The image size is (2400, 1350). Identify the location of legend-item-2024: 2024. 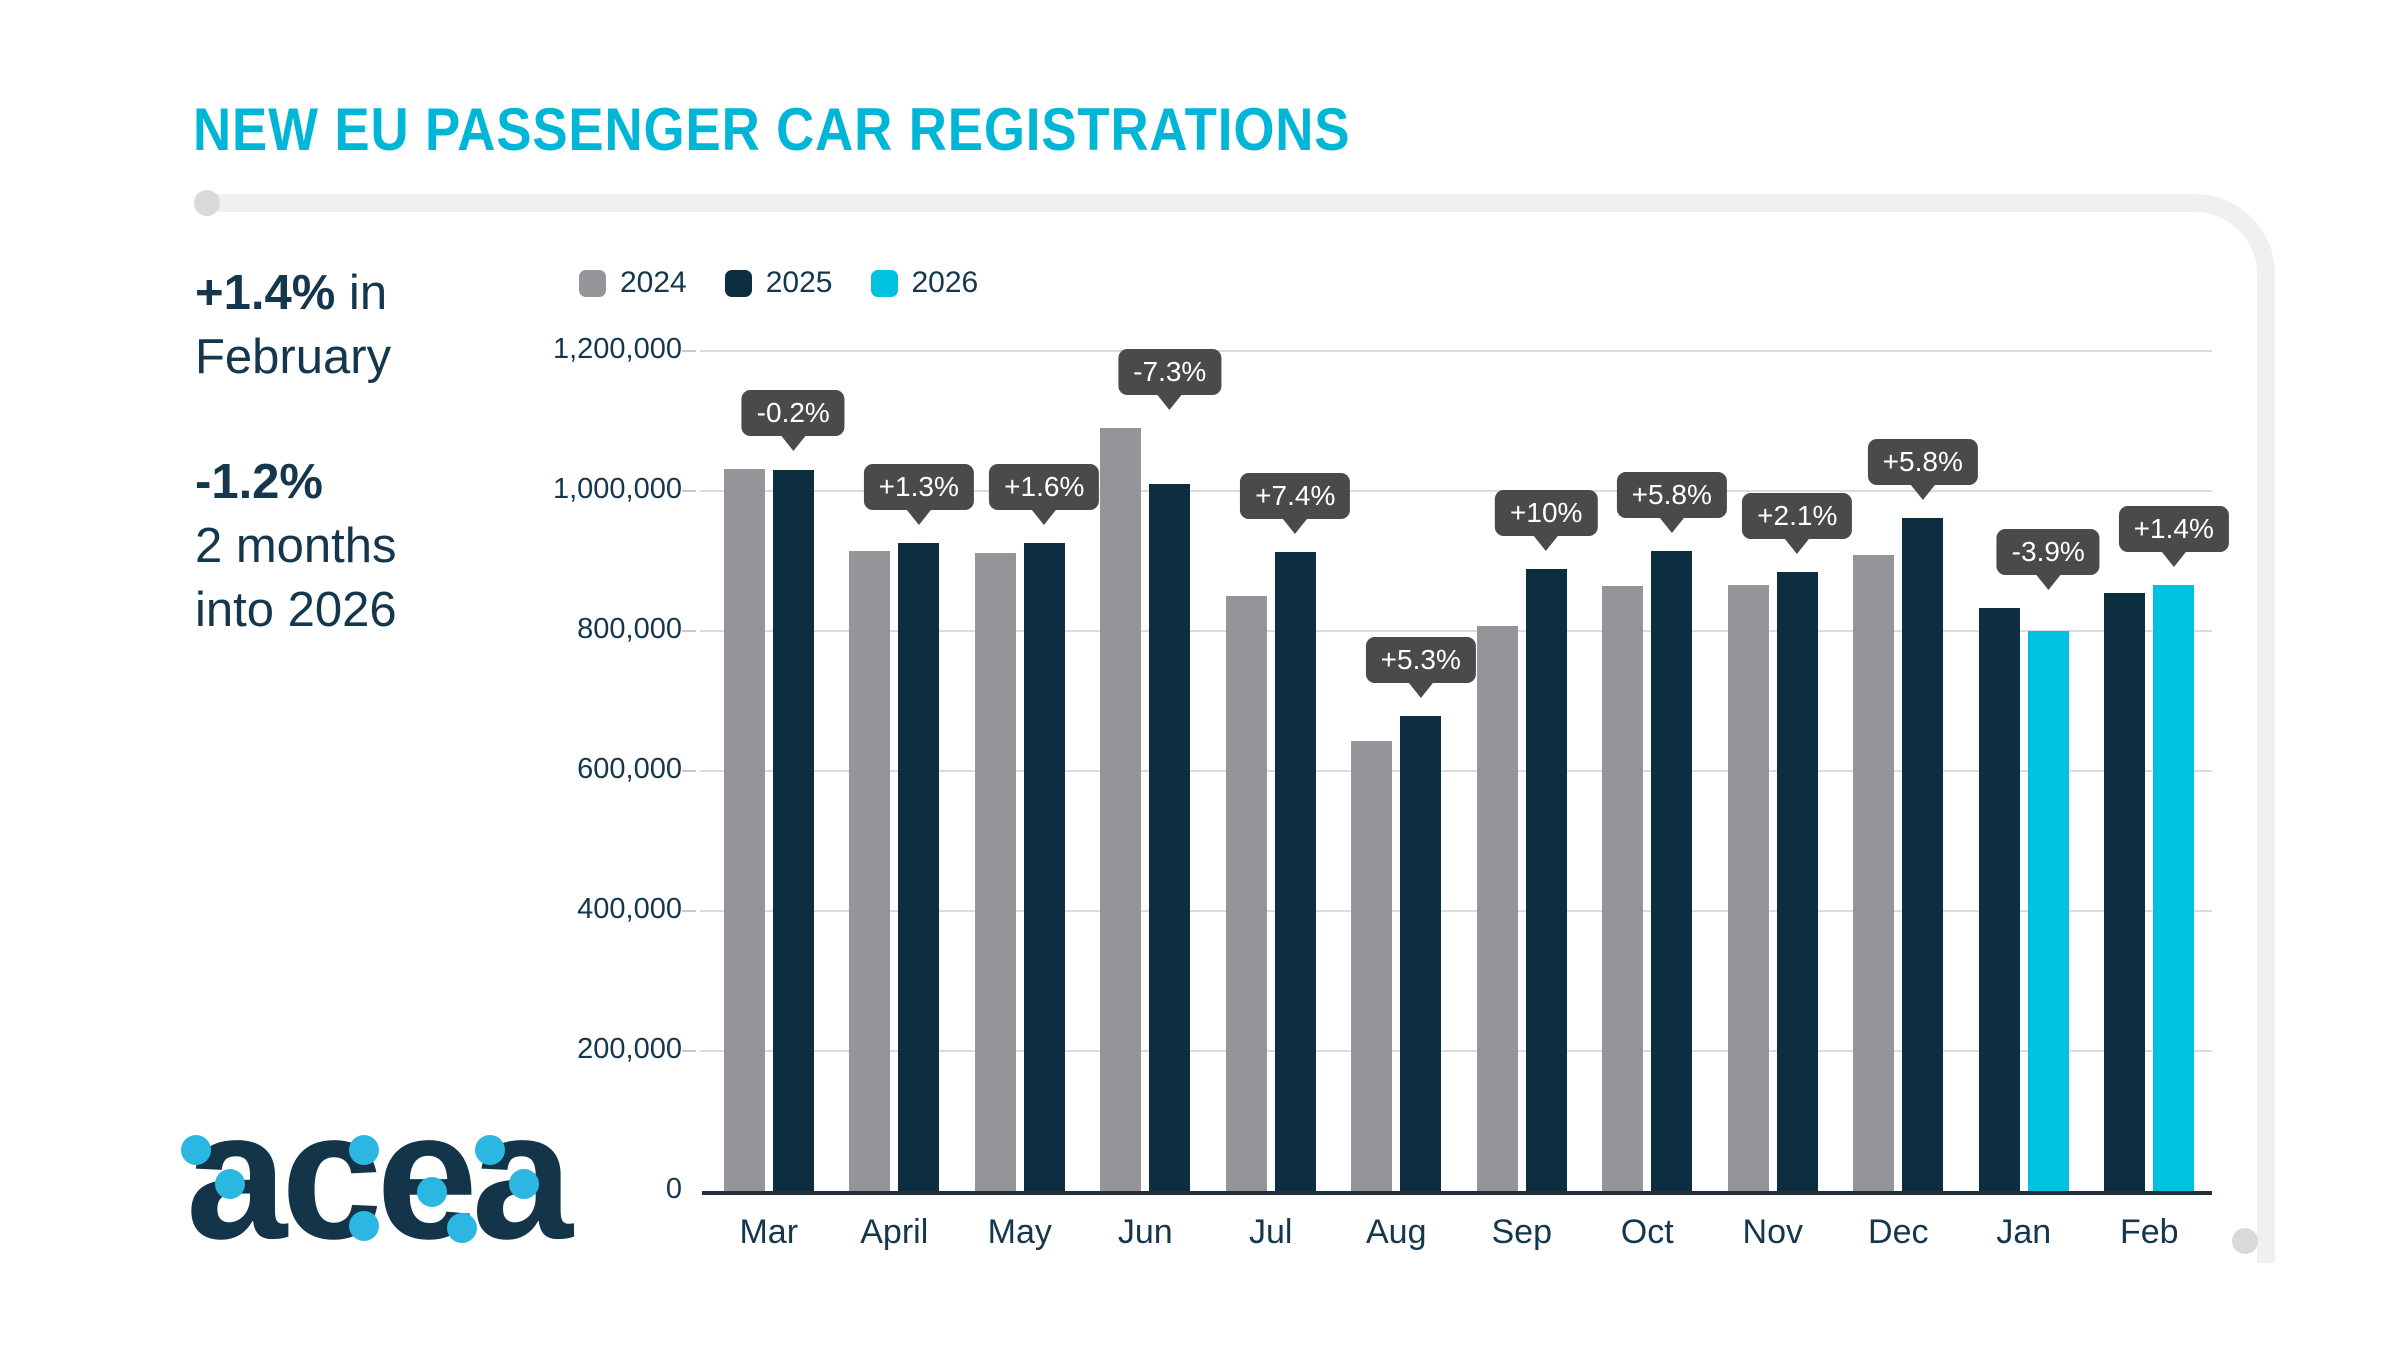
(633, 283).